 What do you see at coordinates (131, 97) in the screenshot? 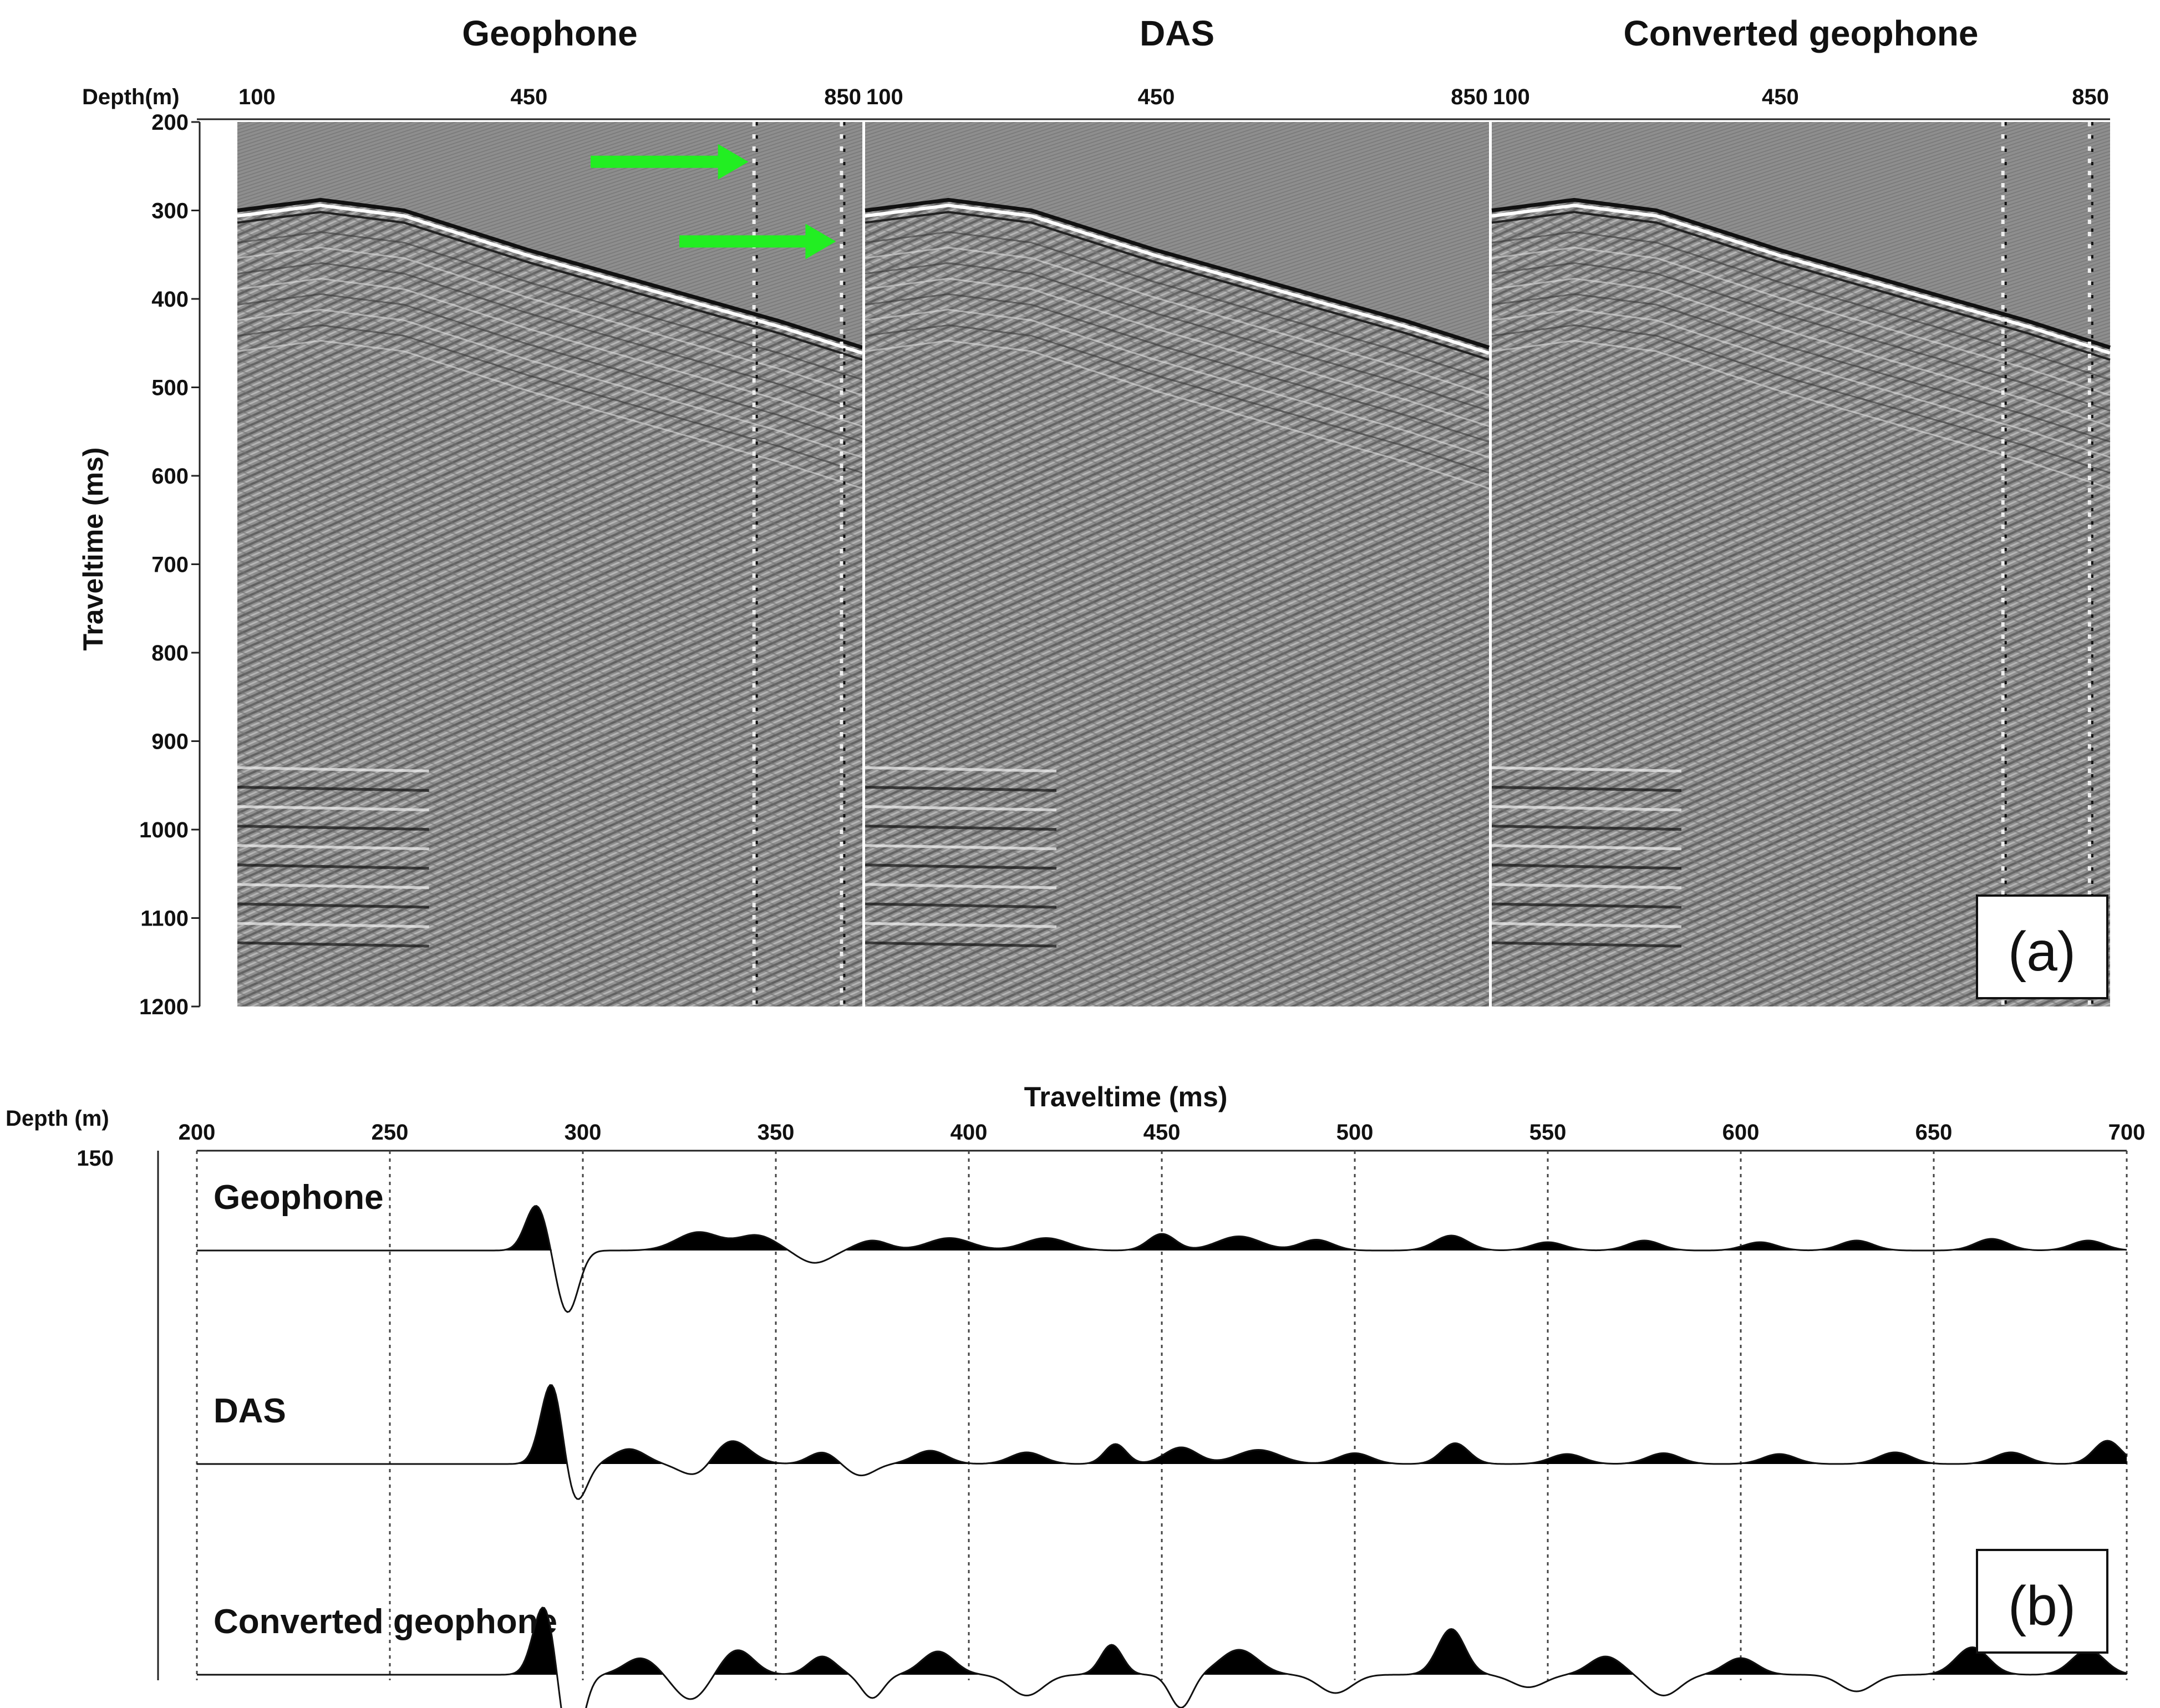
I see `depth-axis-label: Depth(m)` at bounding box center [131, 97].